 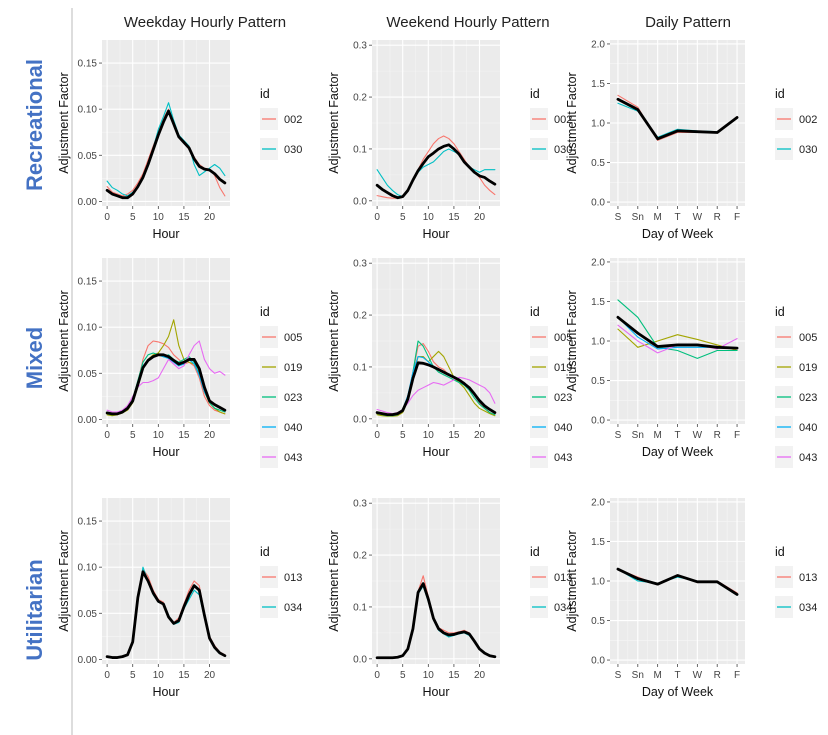 I want to click on legend-label-034: 034, so click(x=808, y=608).